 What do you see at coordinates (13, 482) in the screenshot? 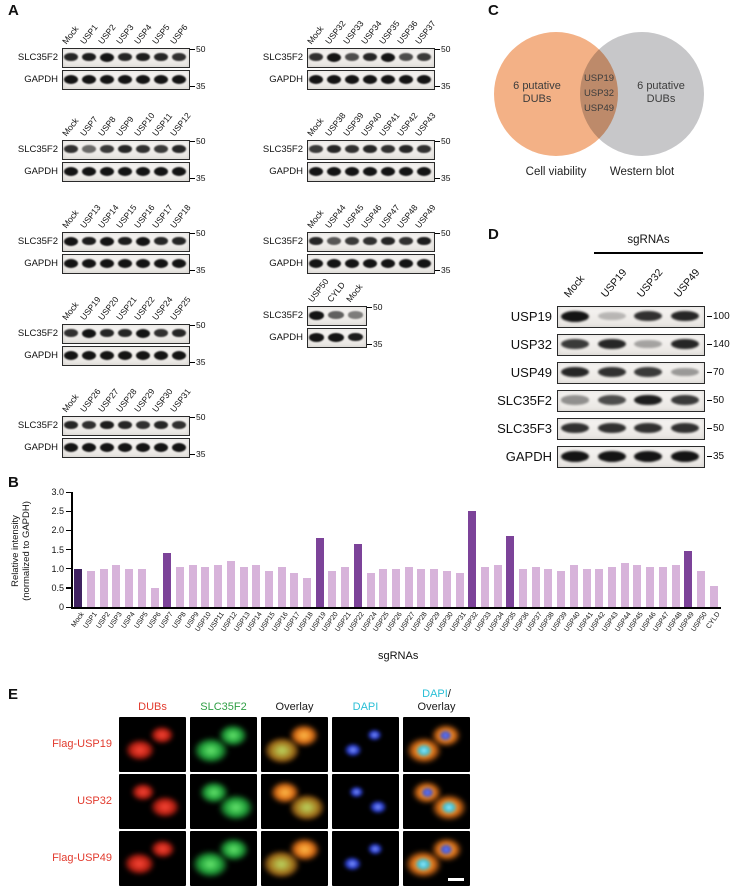
I see `panel-b-label: B` at bounding box center [13, 482].